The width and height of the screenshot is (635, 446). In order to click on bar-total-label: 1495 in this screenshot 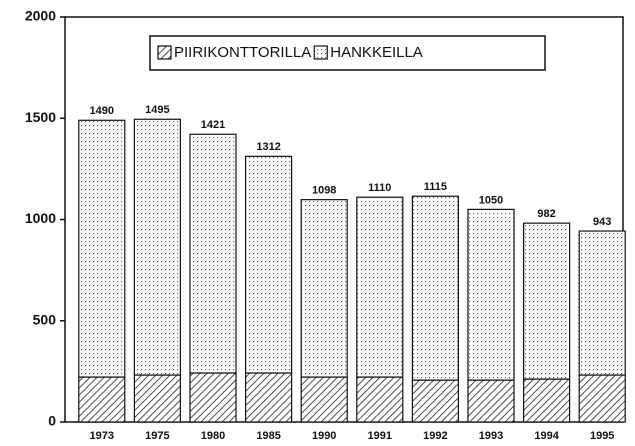, I will do `click(157, 110)`.